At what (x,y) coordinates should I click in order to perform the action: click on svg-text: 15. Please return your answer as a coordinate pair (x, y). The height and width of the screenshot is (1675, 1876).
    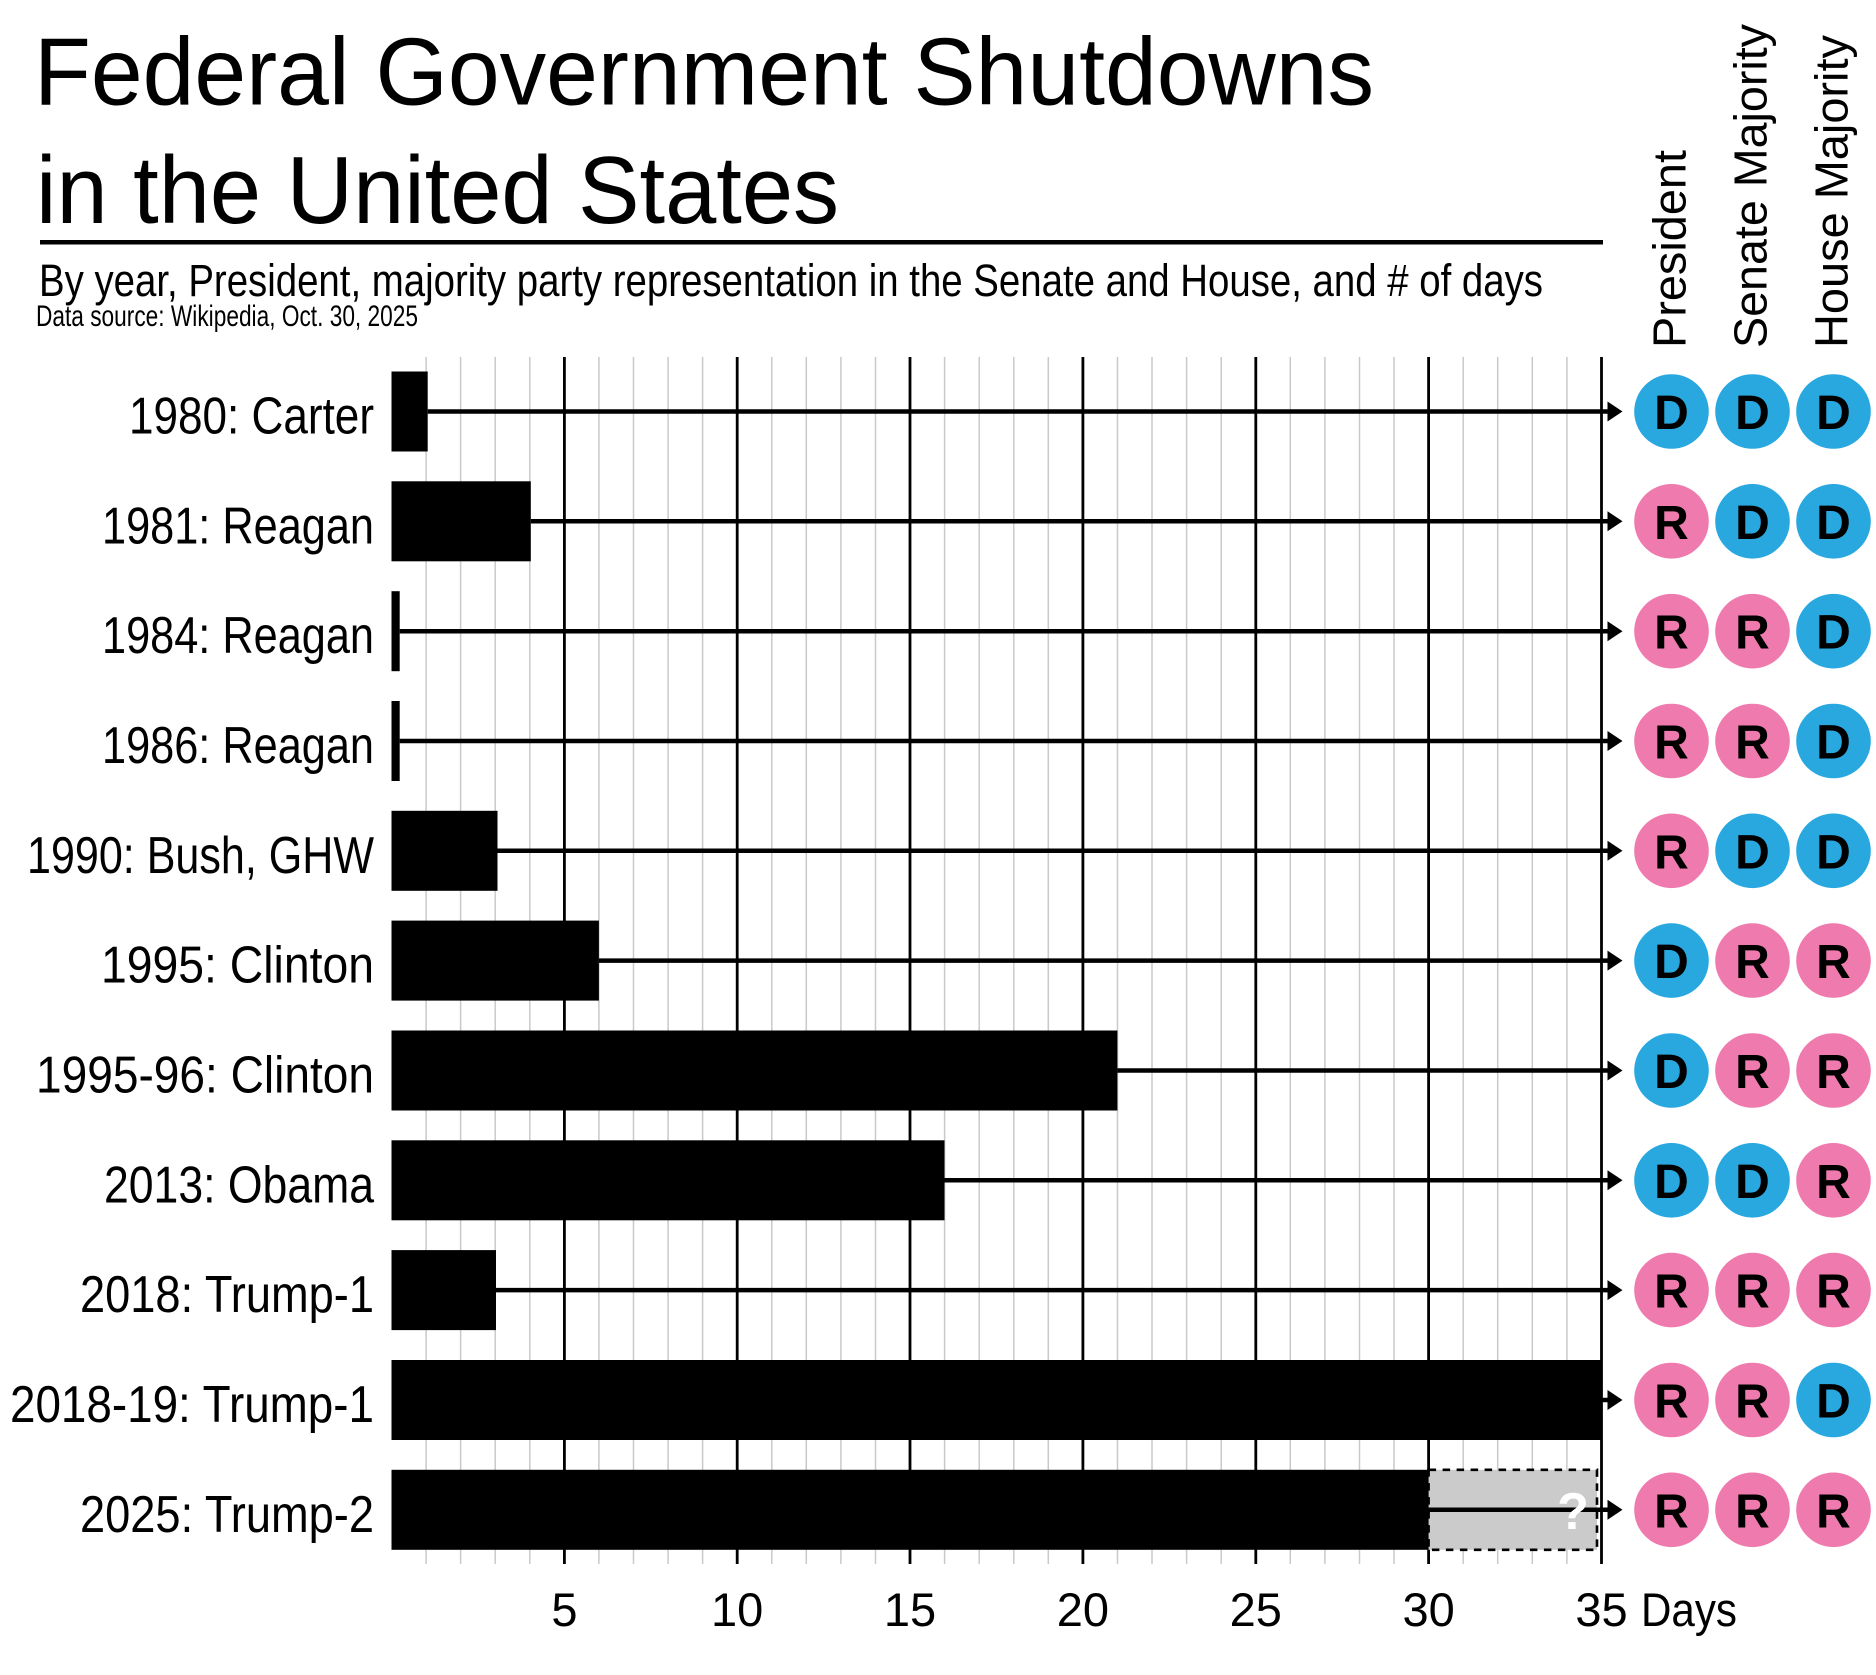
    Looking at the image, I should click on (910, 1609).